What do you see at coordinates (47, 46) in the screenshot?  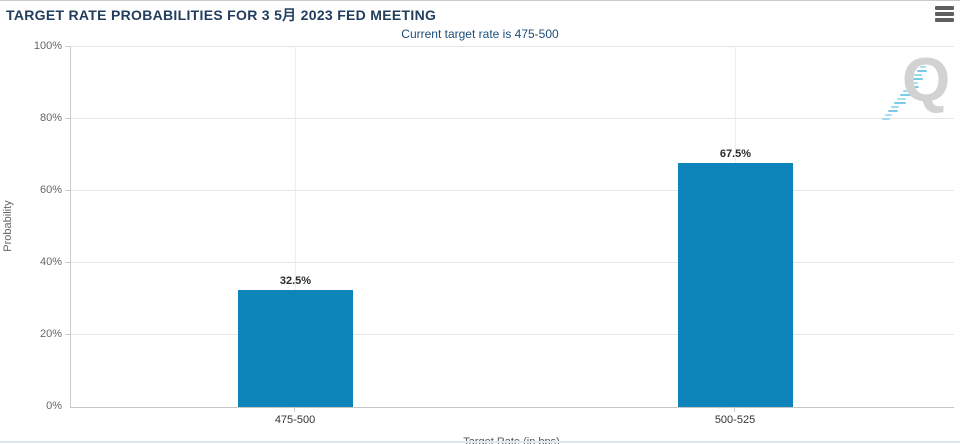 I see `y-tick-label: 100%` at bounding box center [47, 46].